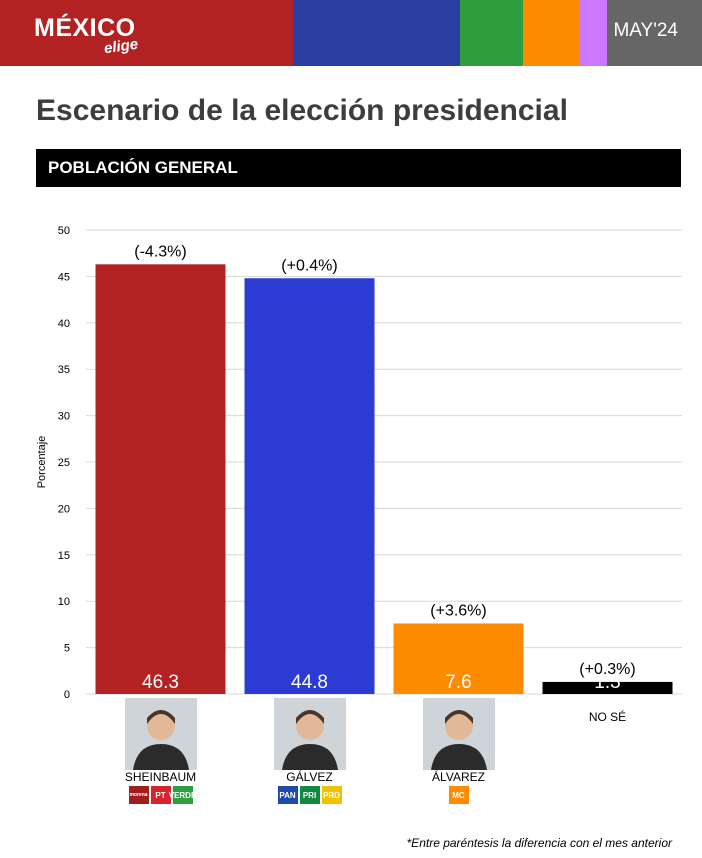 The width and height of the screenshot is (702, 858). I want to click on party-logos: MC, so click(458, 795).